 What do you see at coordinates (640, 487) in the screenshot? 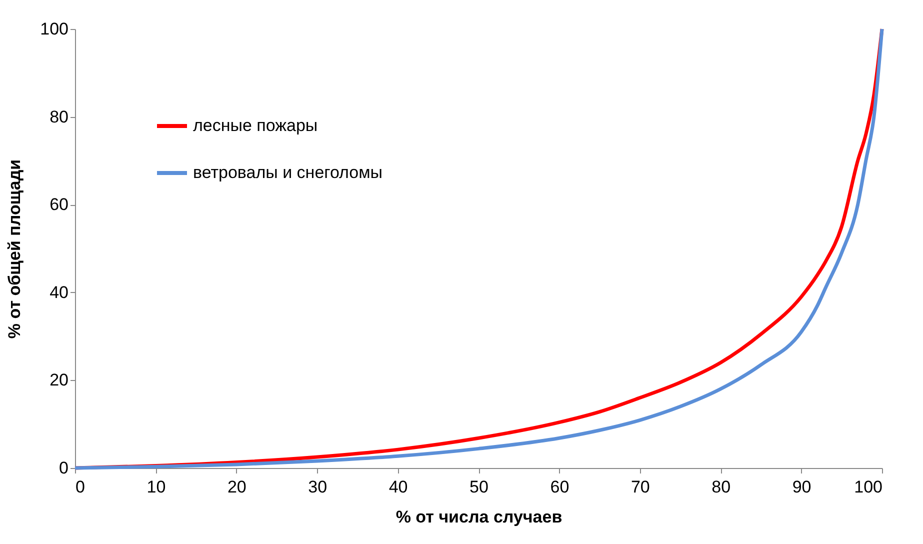
I see `x-tick-label: 70` at bounding box center [640, 487].